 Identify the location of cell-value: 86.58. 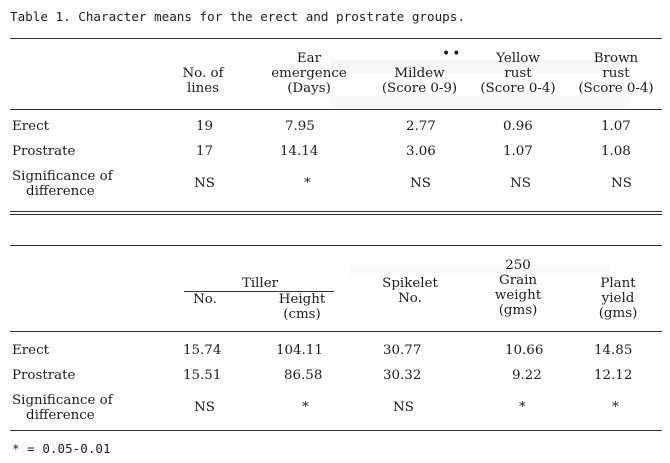
(303, 375).